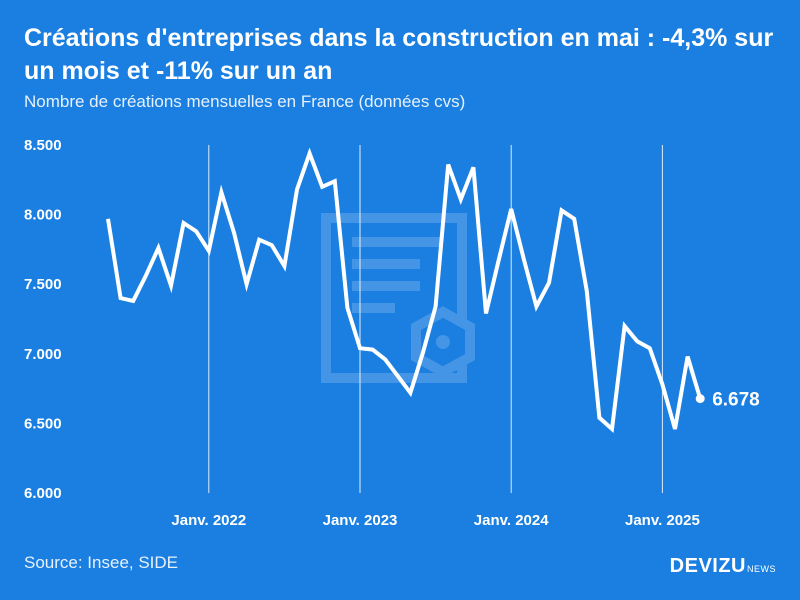 This screenshot has height=600, width=800. I want to click on x-axis: Janv. 2022 Janv. 2023 Janv. 2024 Janv. 2025, so click(435, 520).